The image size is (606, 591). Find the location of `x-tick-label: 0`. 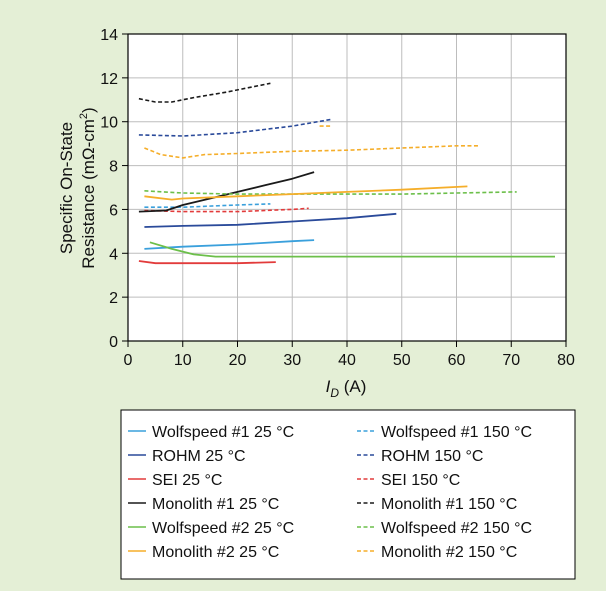

x-tick-label: 0 is located at coordinates (128, 360).